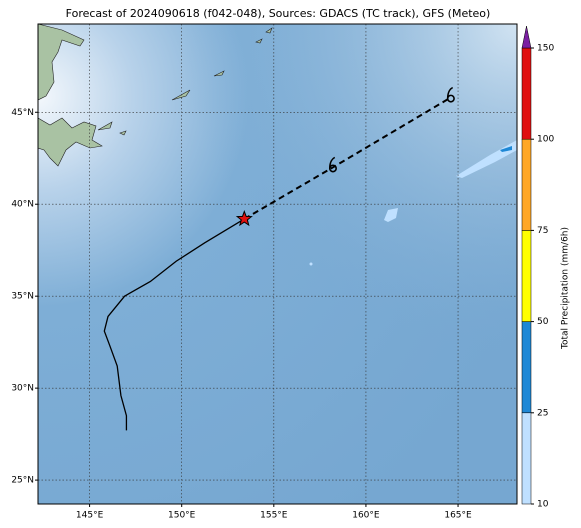 The height and width of the screenshot is (528, 581). I want to click on y-tick-label: 30°N, so click(22, 389).